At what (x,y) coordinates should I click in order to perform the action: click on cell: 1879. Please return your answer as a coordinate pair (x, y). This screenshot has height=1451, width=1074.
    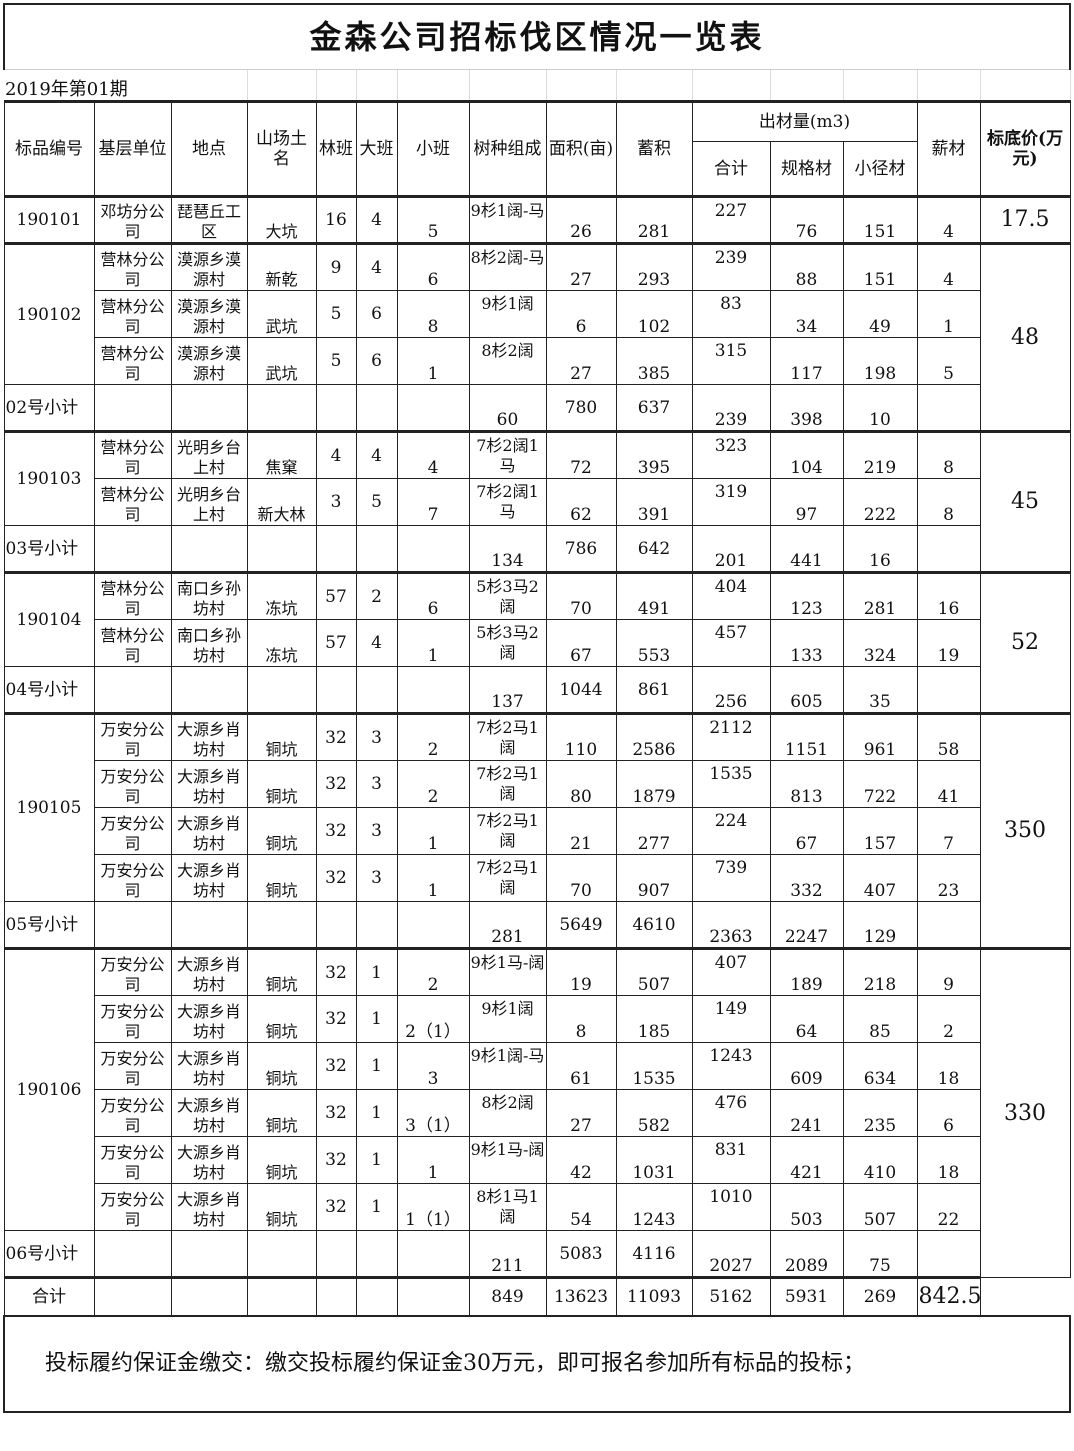
    Looking at the image, I should click on (654, 784).